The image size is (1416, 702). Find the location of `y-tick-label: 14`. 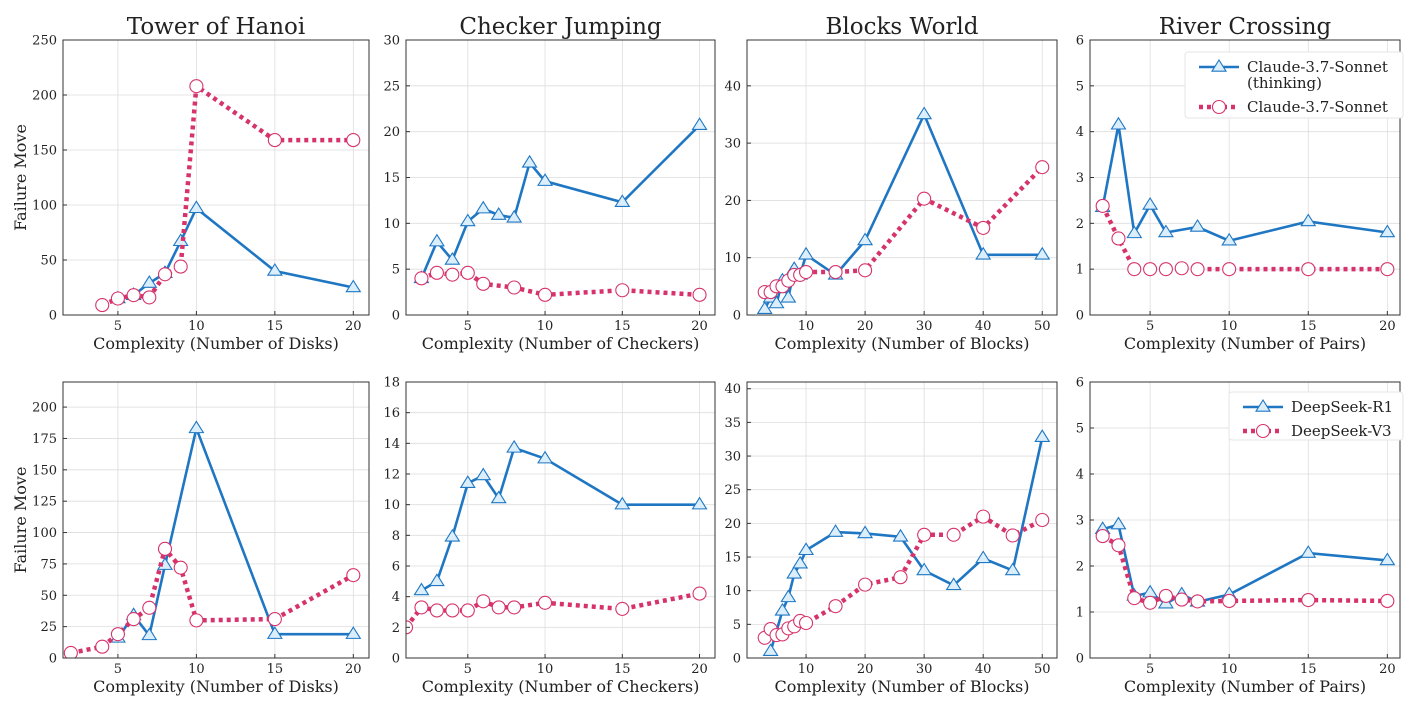

y-tick-label: 14 is located at coordinates (391, 444).